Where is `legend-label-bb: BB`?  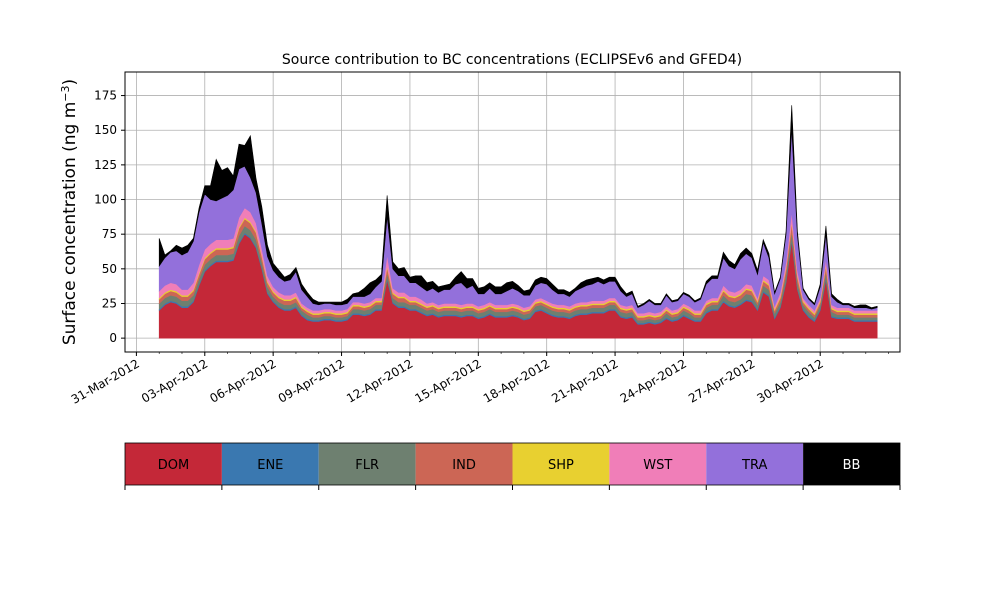
legend-label-bb: BB is located at coordinates (852, 465).